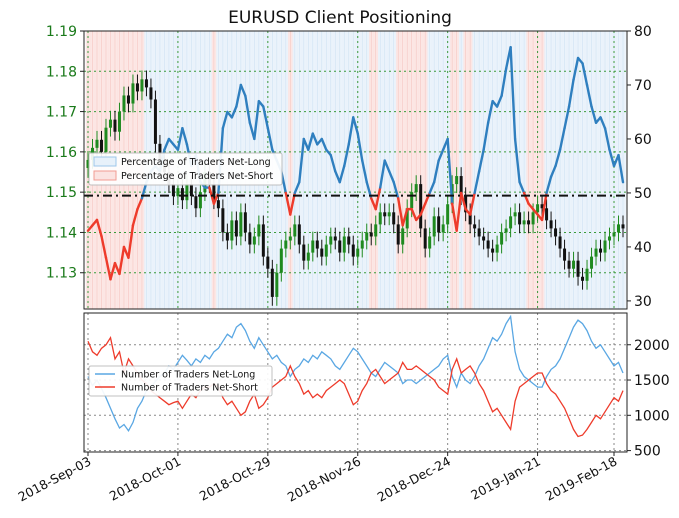  What do you see at coordinates (61, 153) in the screenshot?
I see `price-axis-label: 1.16` at bounding box center [61, 153].